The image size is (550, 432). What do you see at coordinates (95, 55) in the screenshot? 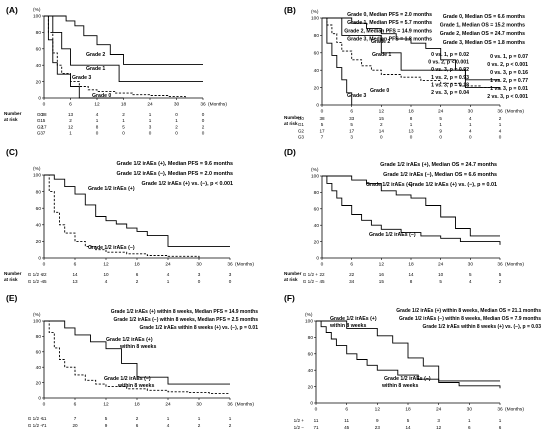
I see `curve-label: Grade 2` at bounding box center [95, 55].